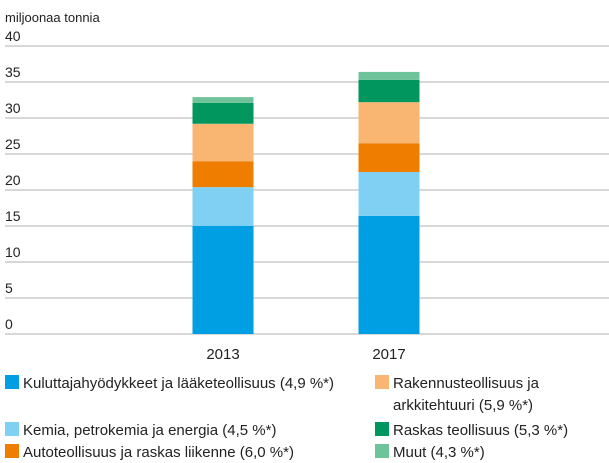 The image size is (609, 463). I want to click on legend-item: Raskas teollisuus (5,3 %*), so click(492, 431).